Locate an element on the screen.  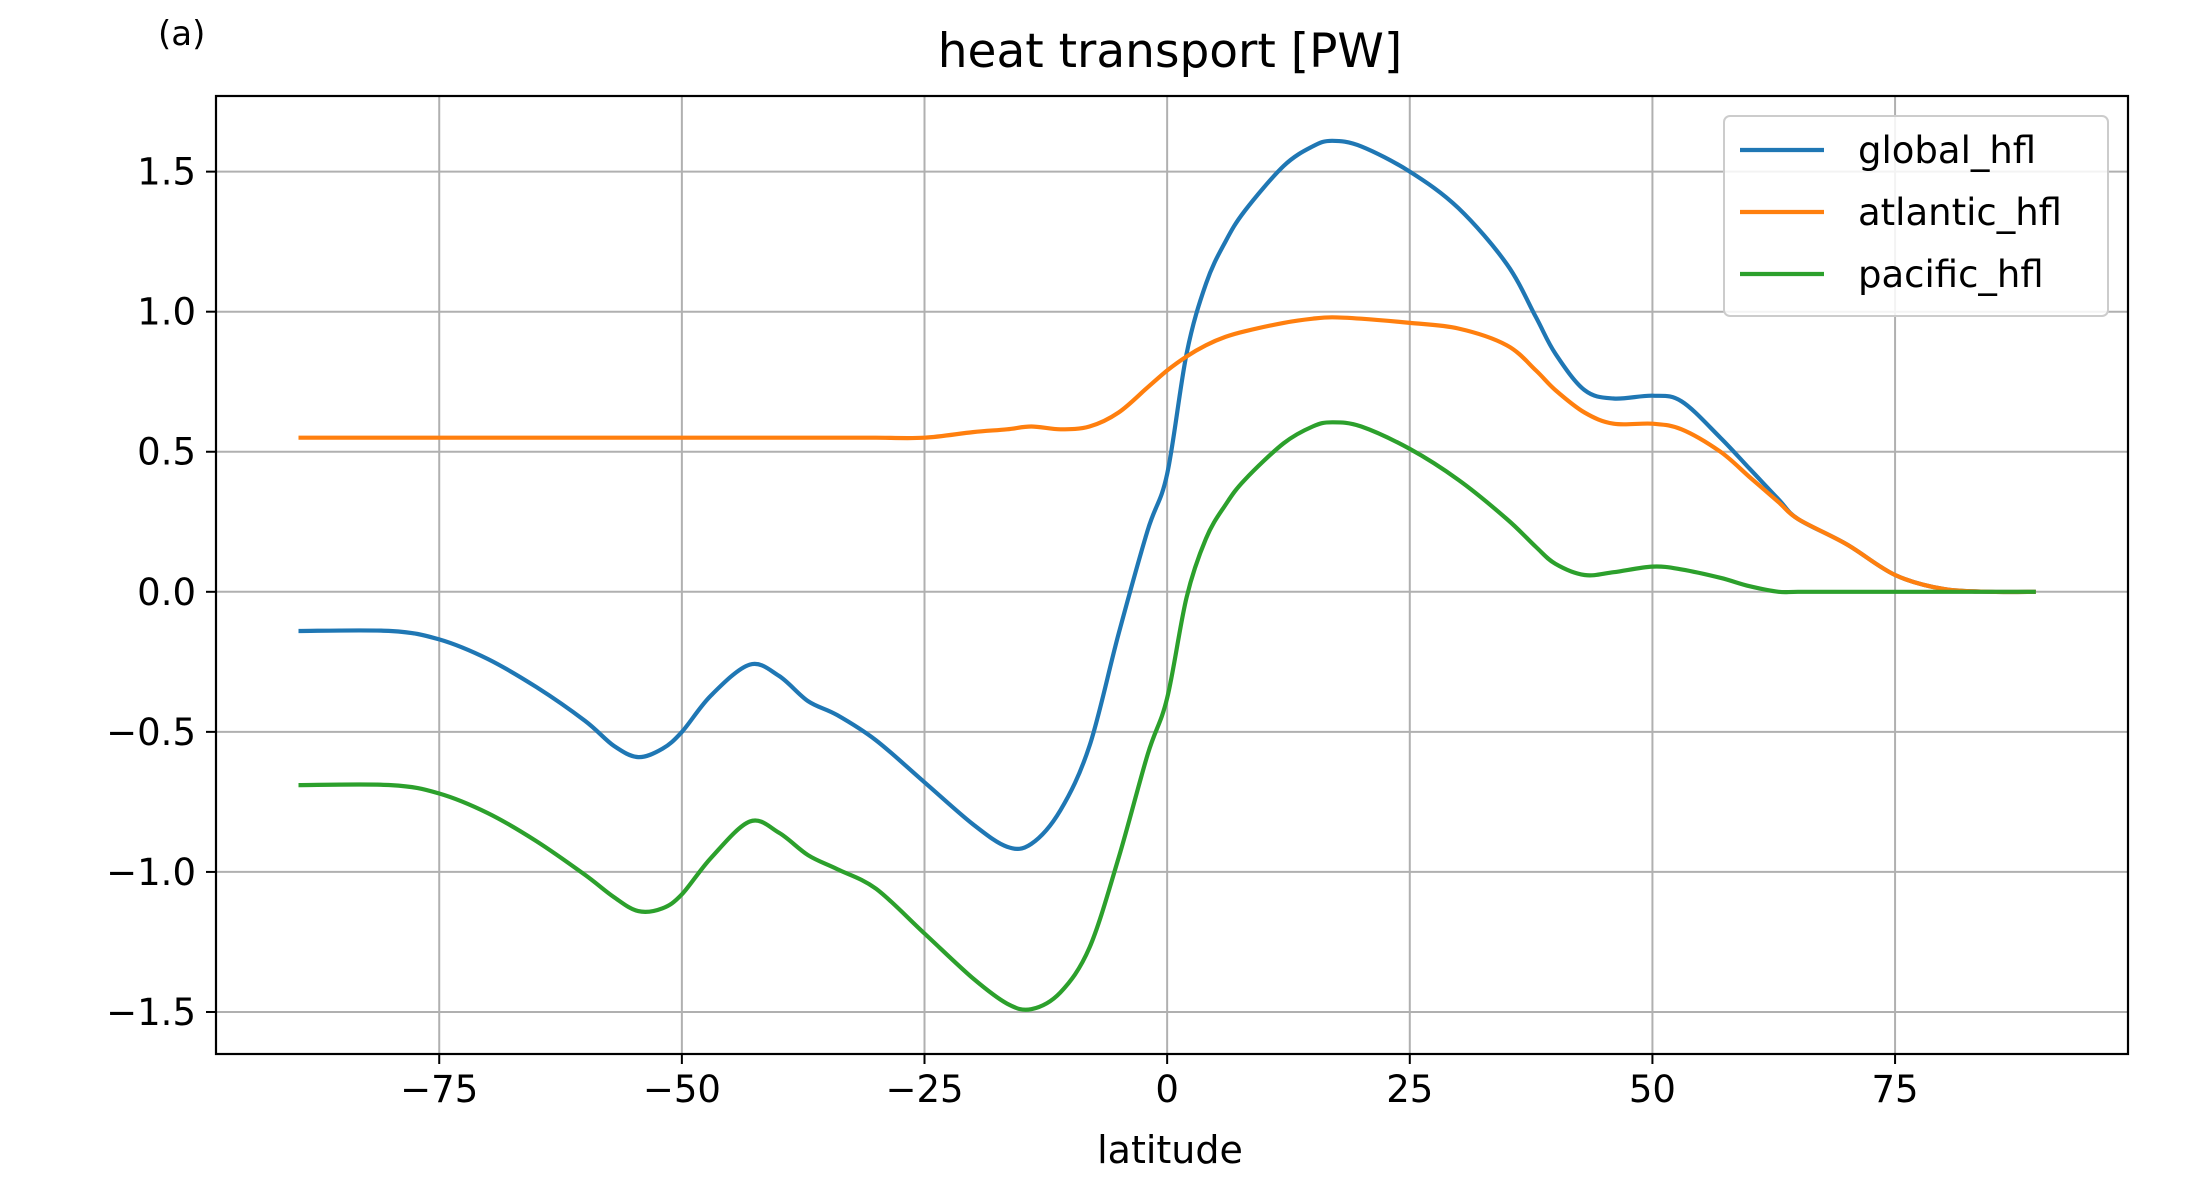
y-tick-label: 1.0 is located at coordinates (166, 312).